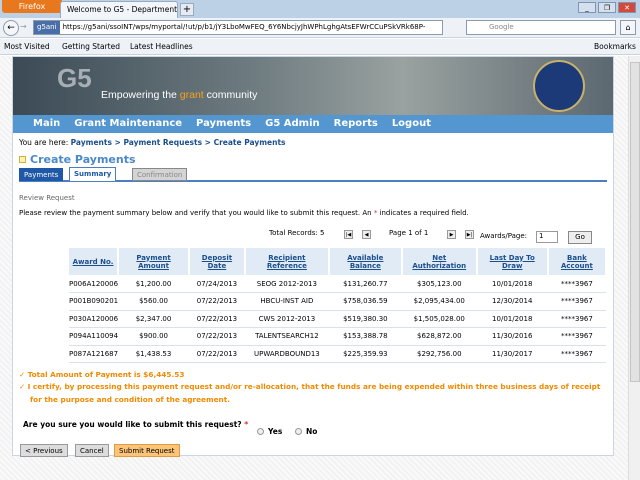 This screenshot has width=640, height=480. What do you see at coordinates (635, 222) in the screenshot?
I see `scrollbar-thumb` at bounding box center [635, 222].